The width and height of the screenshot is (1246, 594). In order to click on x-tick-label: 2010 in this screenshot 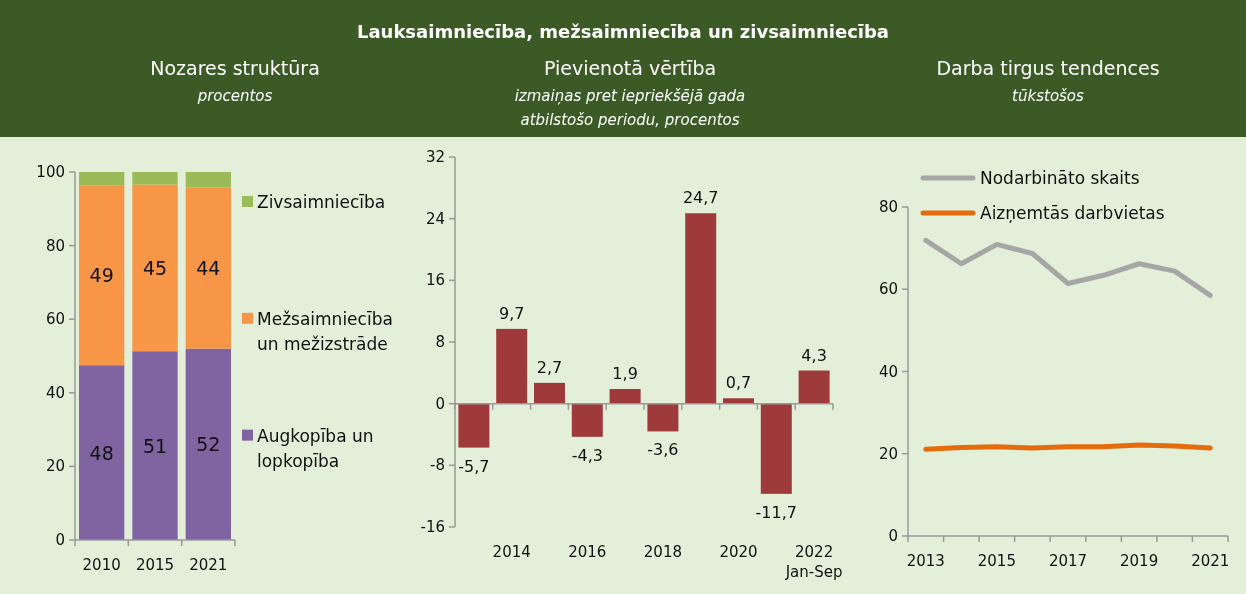, I will do `click(101, 565)`.